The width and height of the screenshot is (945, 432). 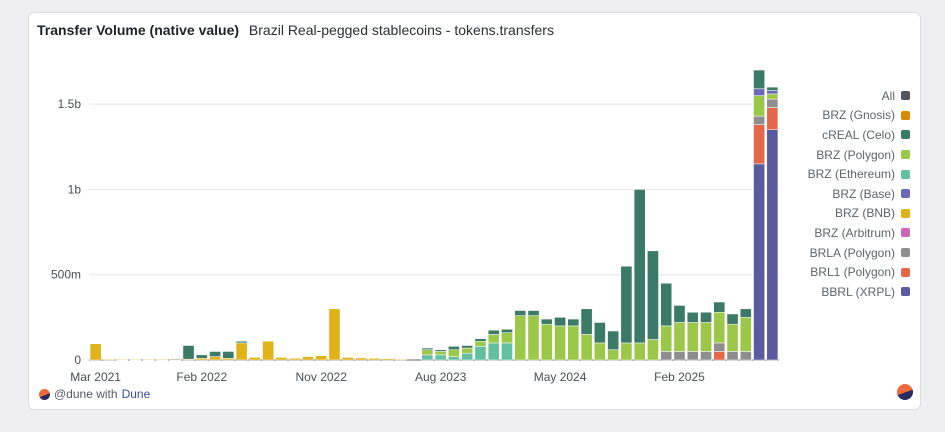 What do you see at coordinates (852, 272) in the screenshot?
I see `legend-label: BRL1 (Polygon)` at bounding box center [852, 272].